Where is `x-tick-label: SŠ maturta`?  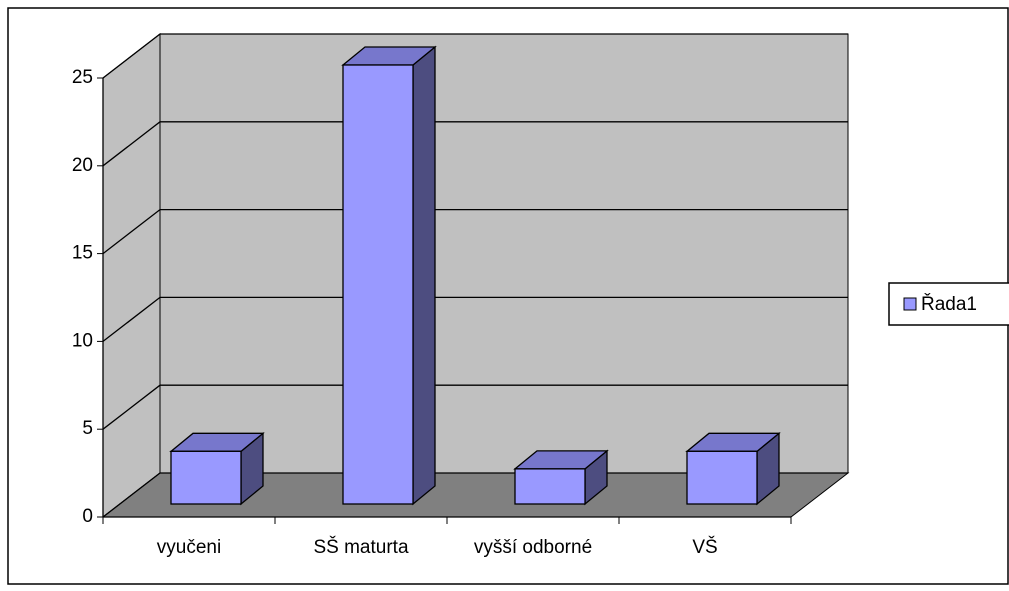
x-tick-label: SŠ maturta is located at coordinates (360, 547).